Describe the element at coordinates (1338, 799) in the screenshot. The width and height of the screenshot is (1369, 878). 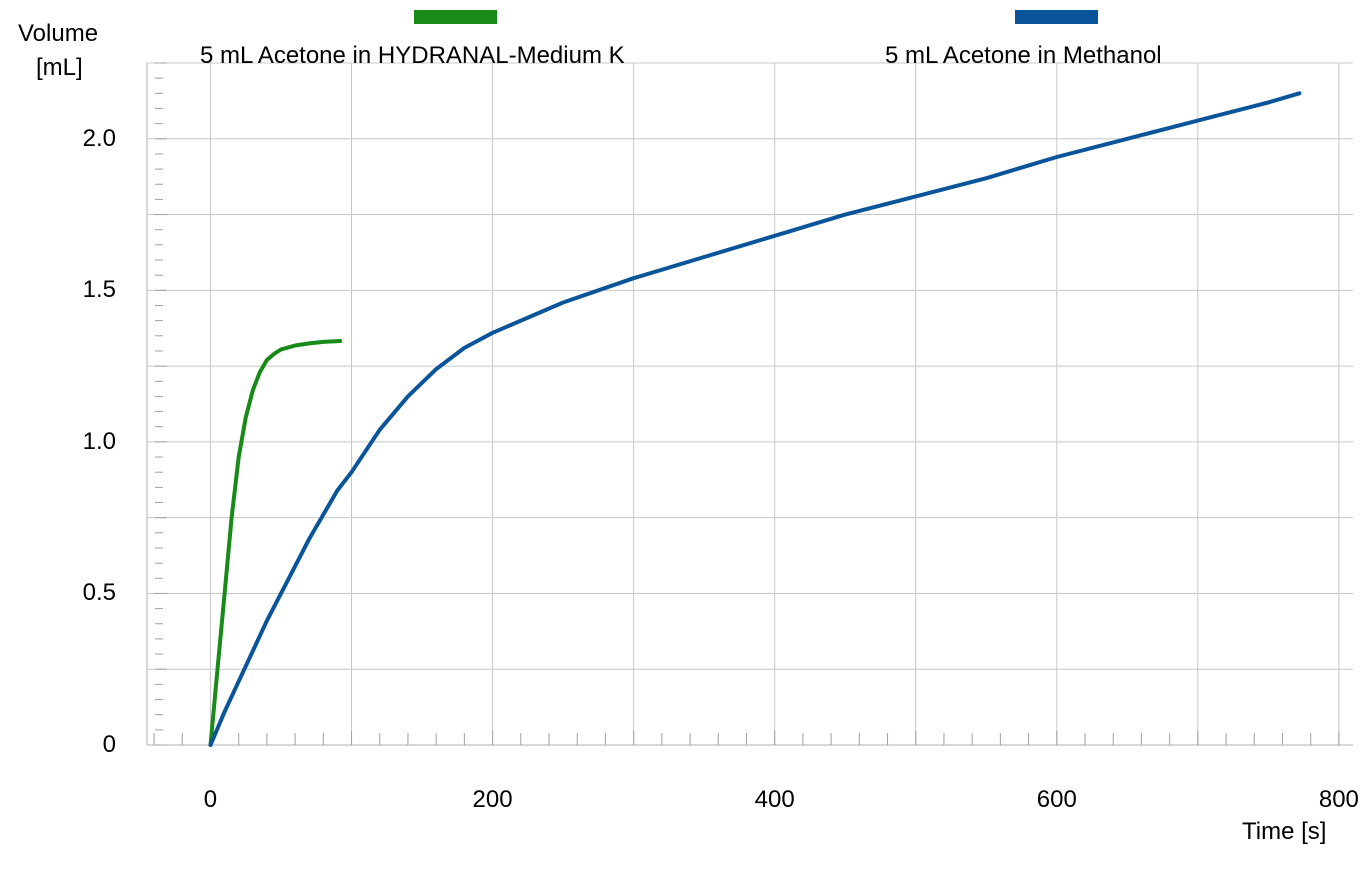
I see `x-tick-label: 800` at that location.